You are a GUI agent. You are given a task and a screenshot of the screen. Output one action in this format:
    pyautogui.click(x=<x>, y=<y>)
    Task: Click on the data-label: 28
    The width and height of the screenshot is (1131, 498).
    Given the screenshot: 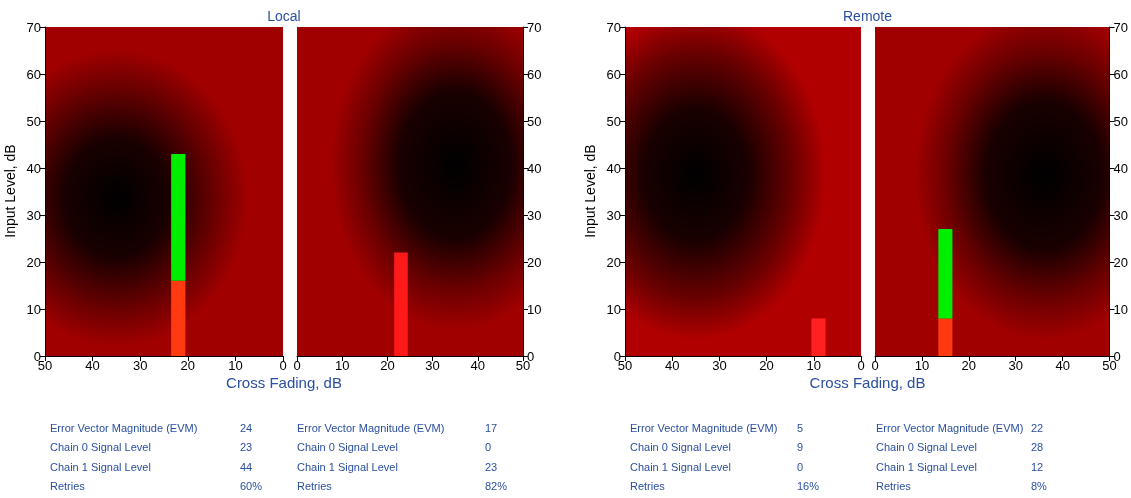 What is the action you would take?
    pyautogui.click(x=1038, y=448)
    